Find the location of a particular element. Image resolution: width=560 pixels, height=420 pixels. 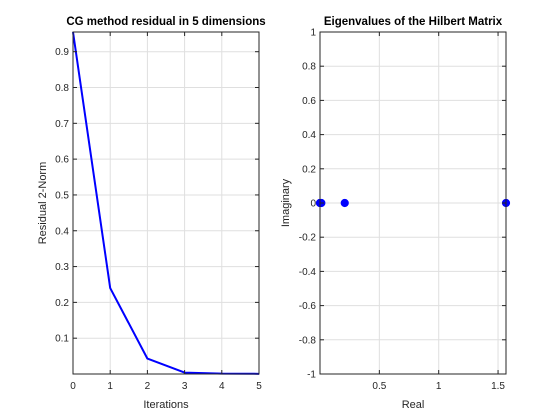

residual-y-axis-label: Residual 2-Norm is located at coordinates (43, 203).